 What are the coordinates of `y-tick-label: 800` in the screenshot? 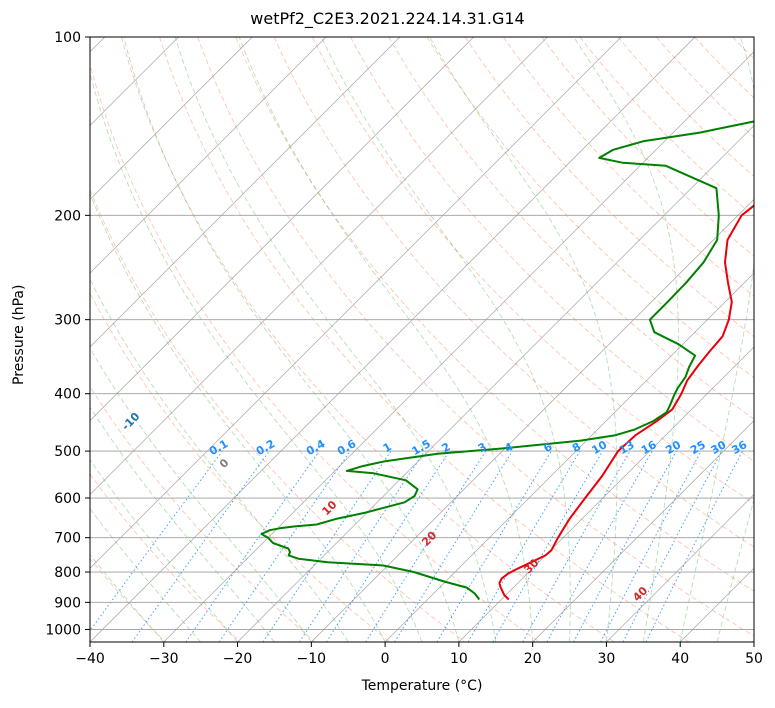 It's located at (67, 573).